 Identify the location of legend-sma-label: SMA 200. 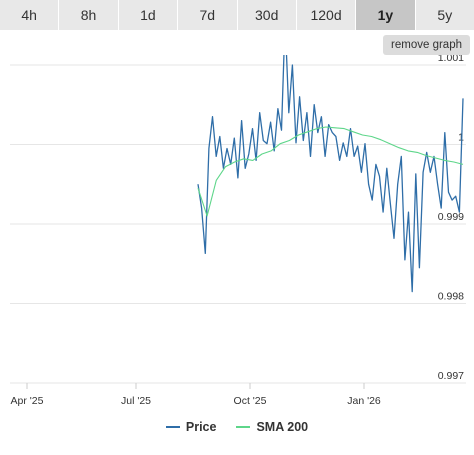
(282, 427).